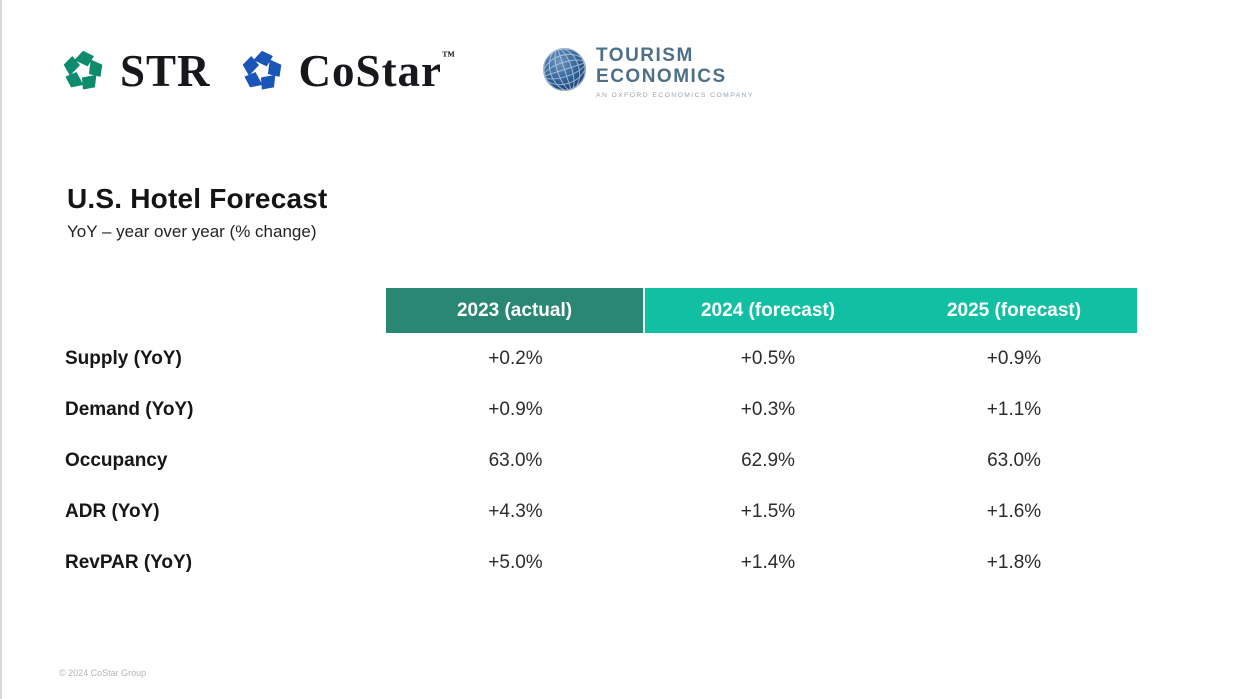 This screenshot has height=699, width=1245. I want to click on left-edge-divider, so click(1, 349).